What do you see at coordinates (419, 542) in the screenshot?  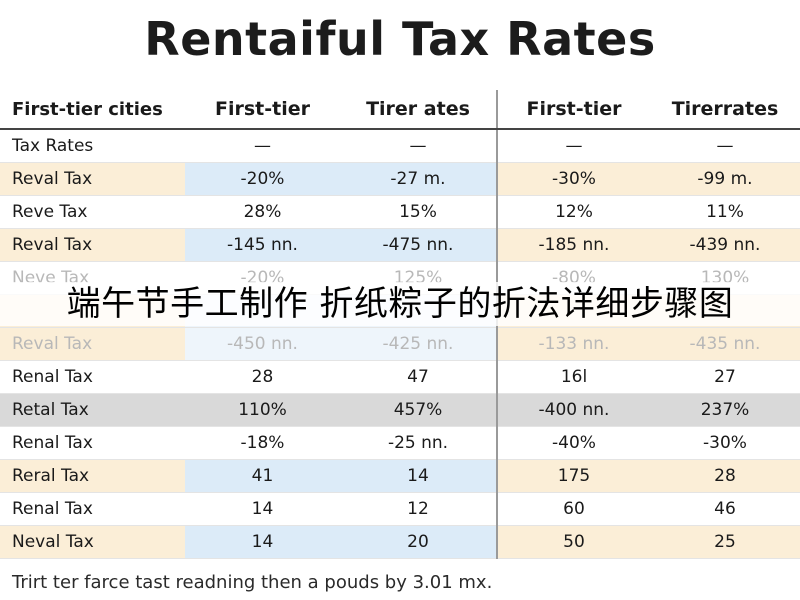 I see `table-cell: 20` at bounding box center [419, 542].